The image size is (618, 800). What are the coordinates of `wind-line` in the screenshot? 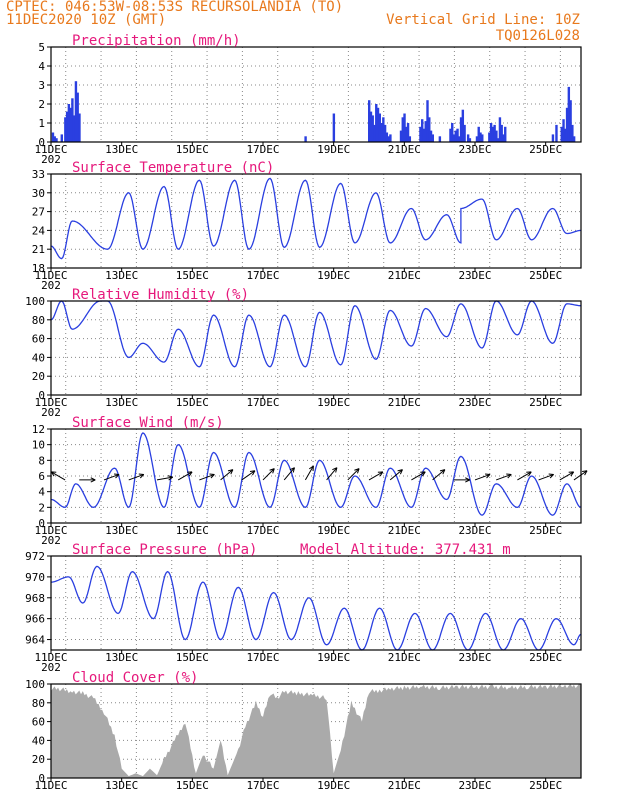 It's located at (316, 474).